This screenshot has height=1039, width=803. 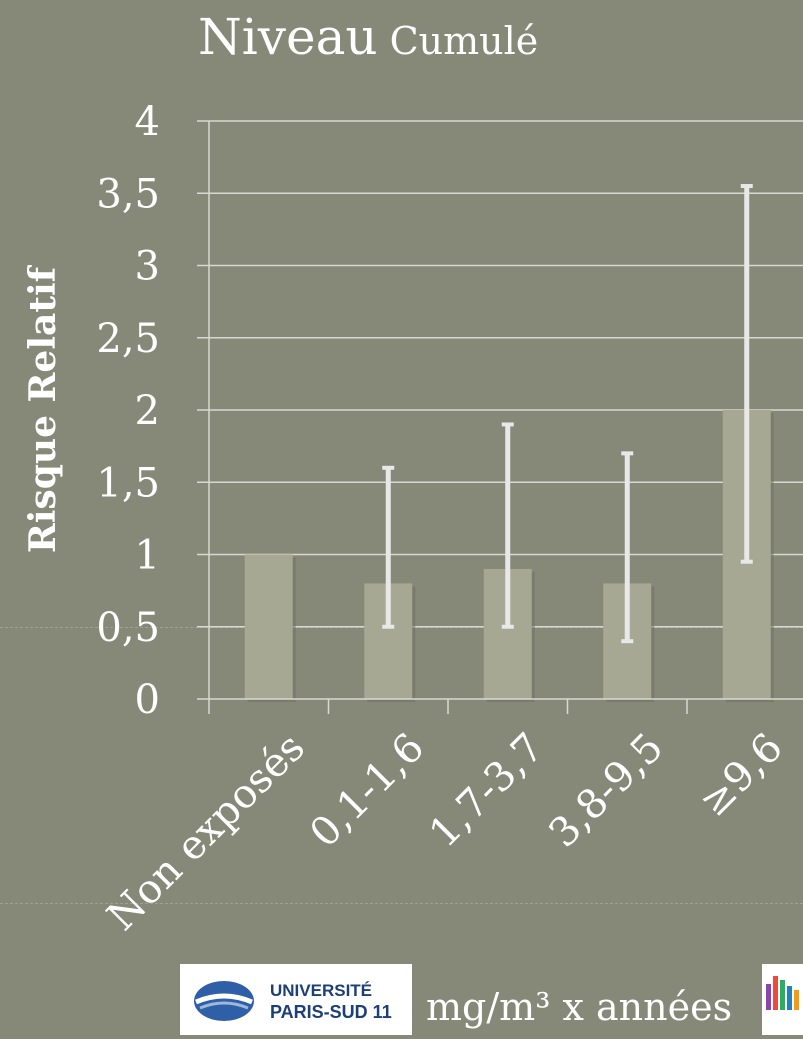 What do you see at coordinates (147, 411) in the screenshot?
I see `y-tick-label: 2` at bounding box center [147, 411].